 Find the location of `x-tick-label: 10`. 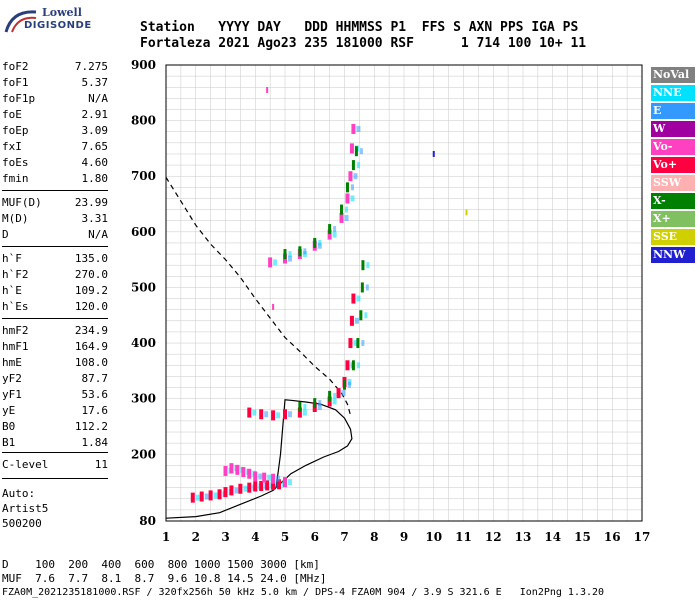

x-tick-label: 10 is located at coordinates (433, 537).